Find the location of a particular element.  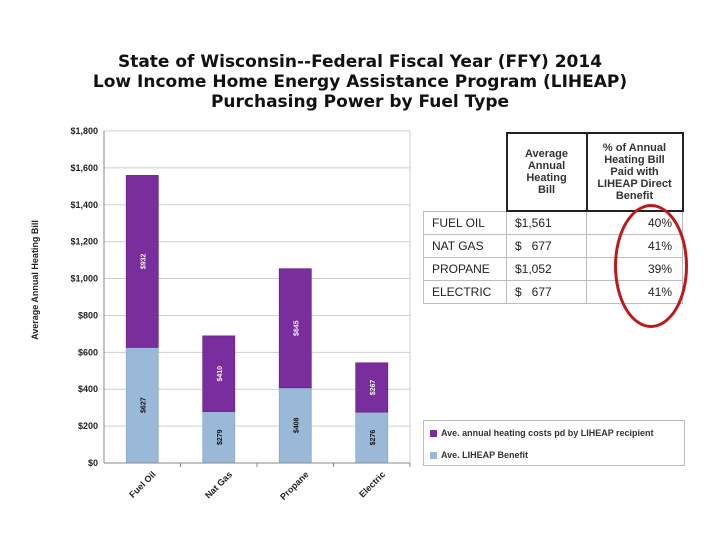

header-pct-line: % of Annual is located at coordinates (634, 148).